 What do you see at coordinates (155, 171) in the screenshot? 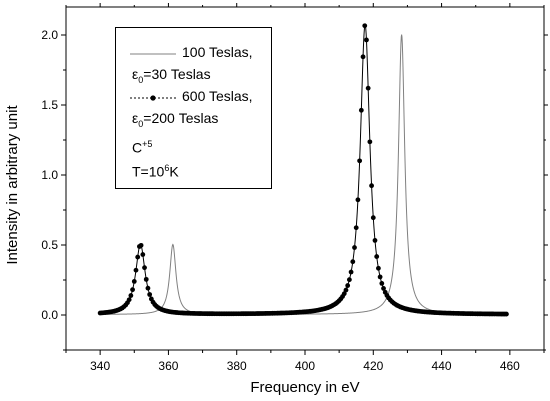
I see `legend-temperature-label: T=106K` at bounding box center [155, 171].